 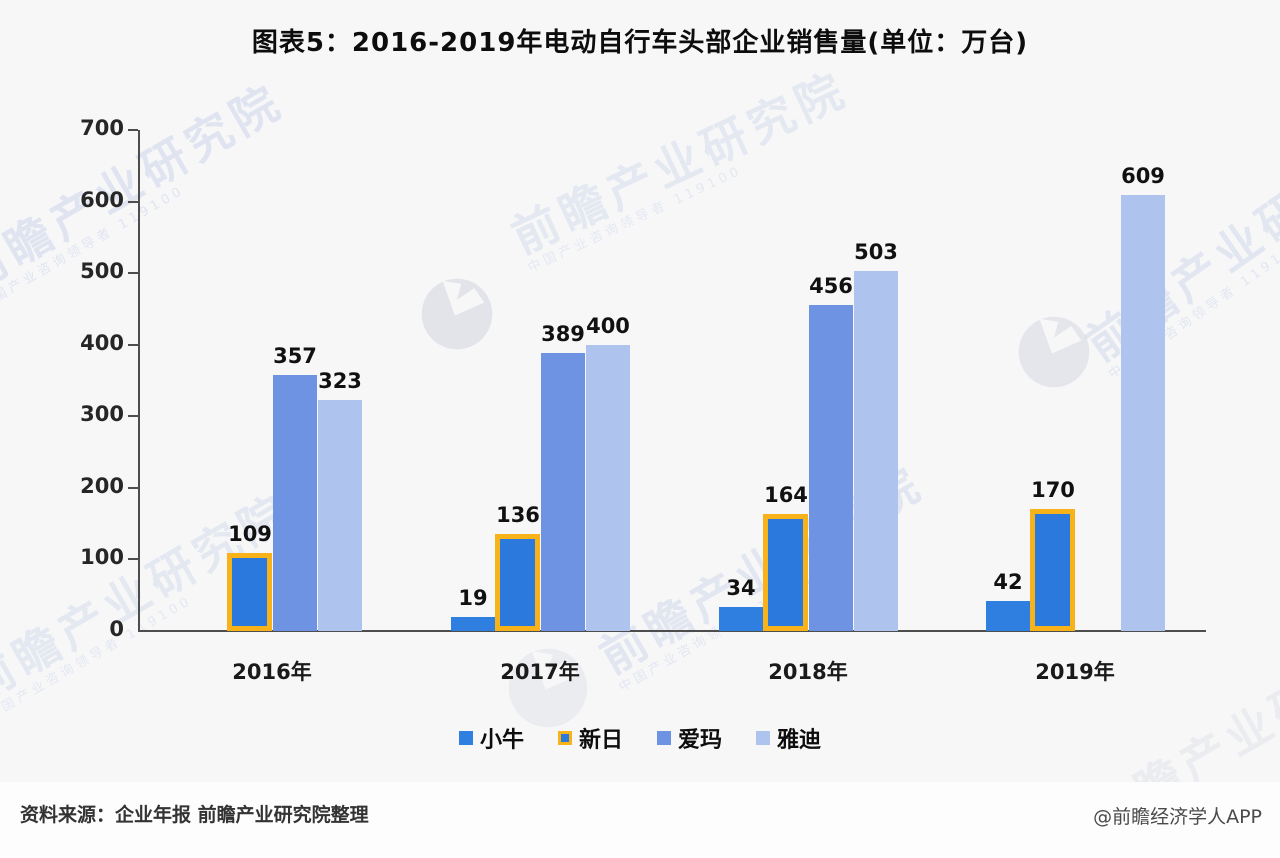 I want to click on bar-value-label: 19, so click(x=473, y=598).